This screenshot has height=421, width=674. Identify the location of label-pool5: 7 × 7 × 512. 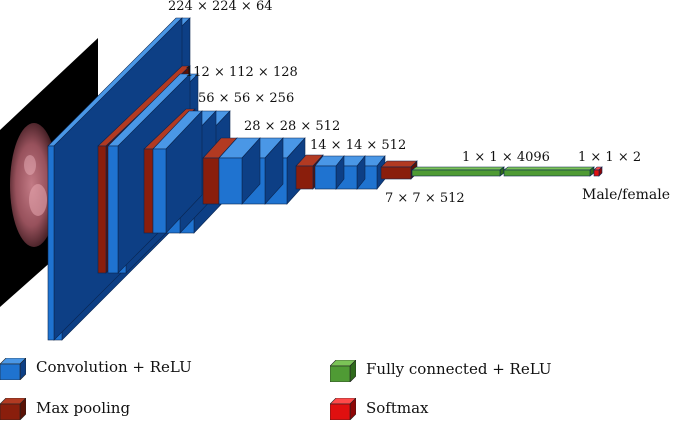
(425, 198).